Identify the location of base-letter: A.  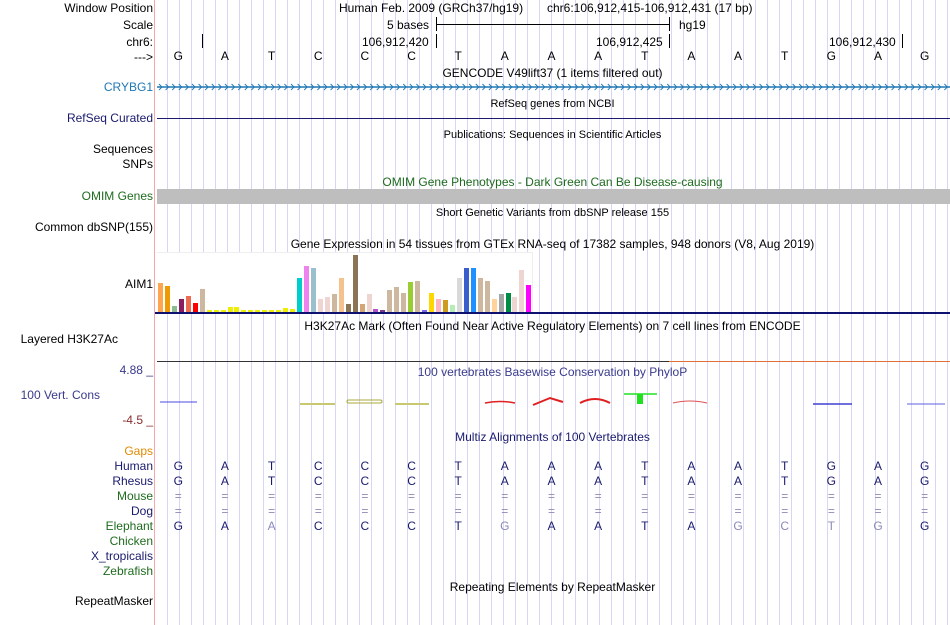
(551, 56).